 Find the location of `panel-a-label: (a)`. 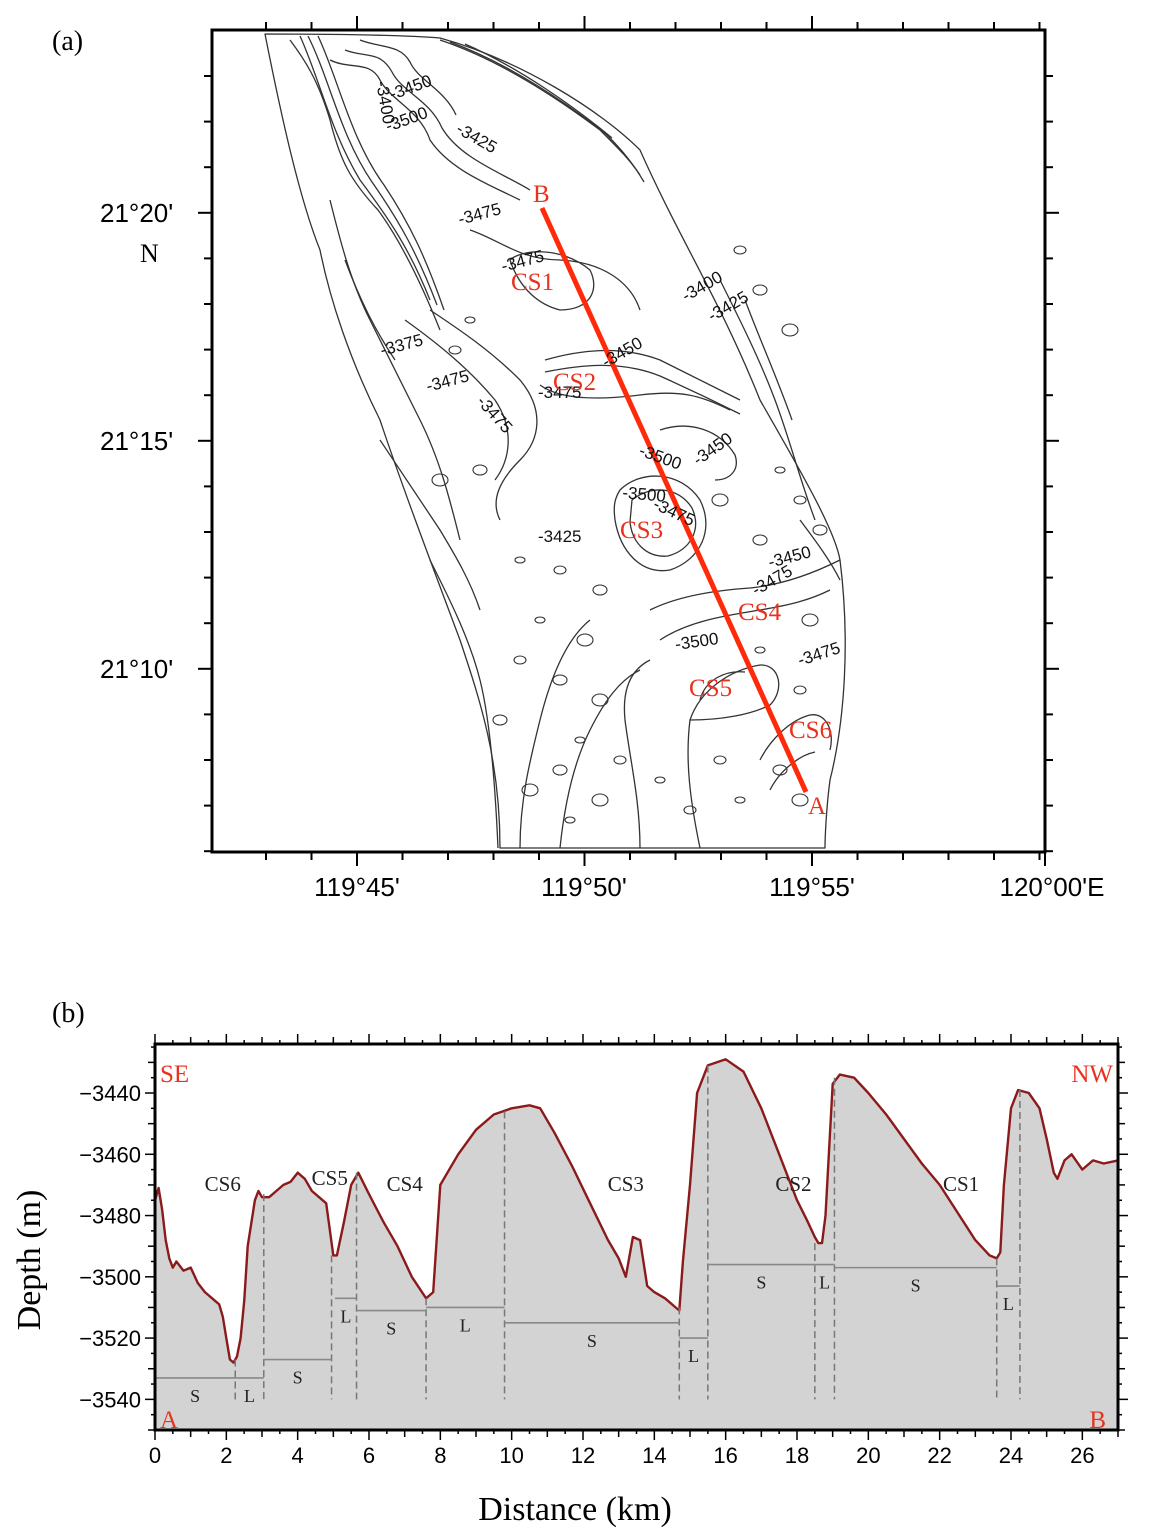

panel-a-label: (a) is located at coordinates (67, 41).